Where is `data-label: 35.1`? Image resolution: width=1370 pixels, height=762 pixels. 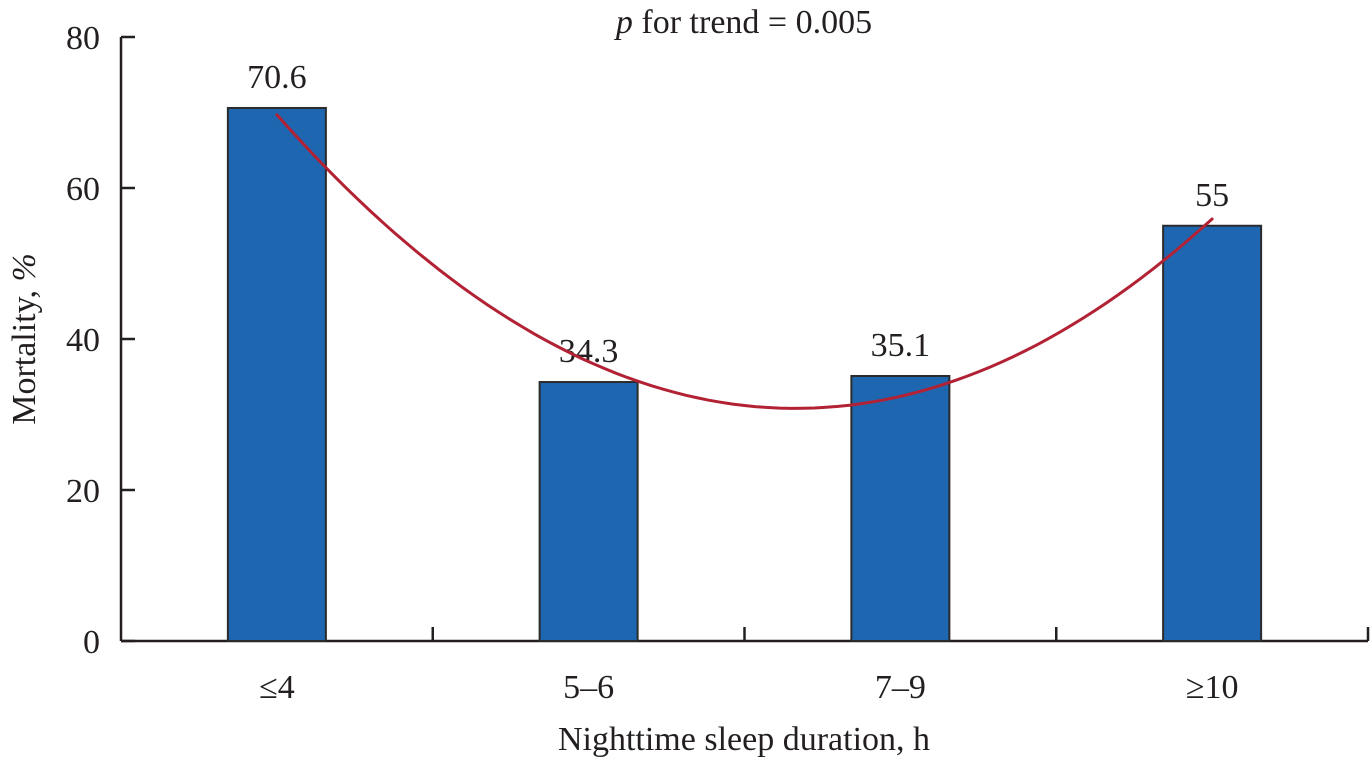
data-label: 35.1 is located at coordinates (901, 345).